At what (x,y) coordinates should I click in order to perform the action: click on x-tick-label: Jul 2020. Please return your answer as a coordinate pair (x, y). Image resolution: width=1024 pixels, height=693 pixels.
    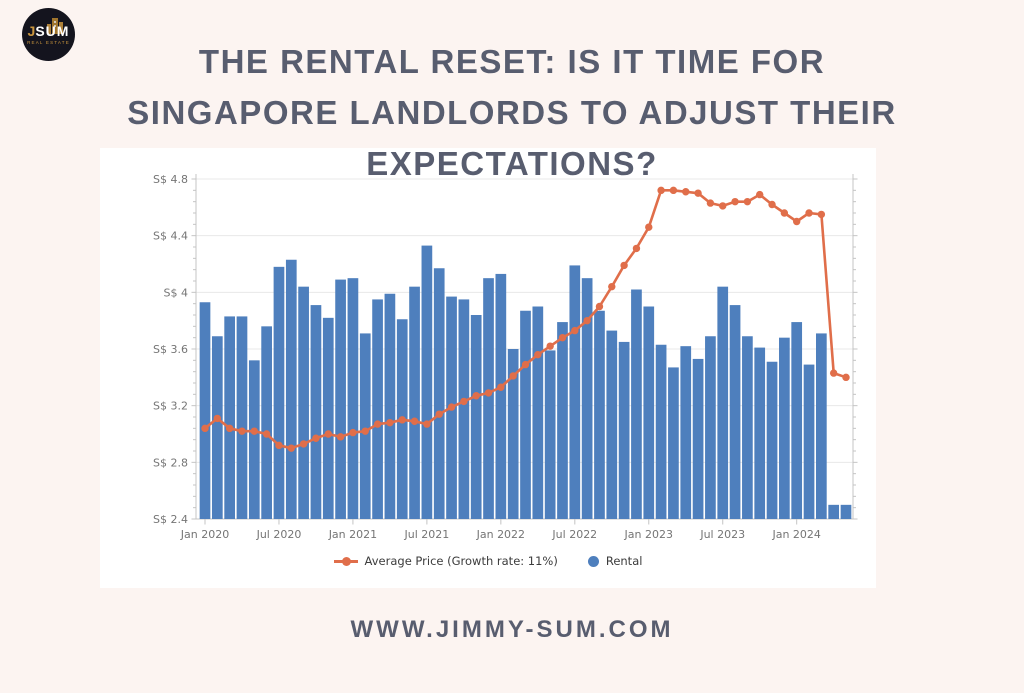
    Looking at the image, I should click on (279, 534).